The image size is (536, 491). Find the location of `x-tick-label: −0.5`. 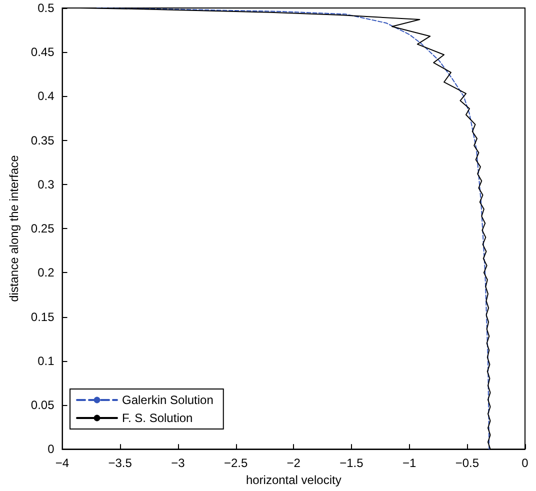

x-tick-label: −0.5 is located at coordinates (467, 463).